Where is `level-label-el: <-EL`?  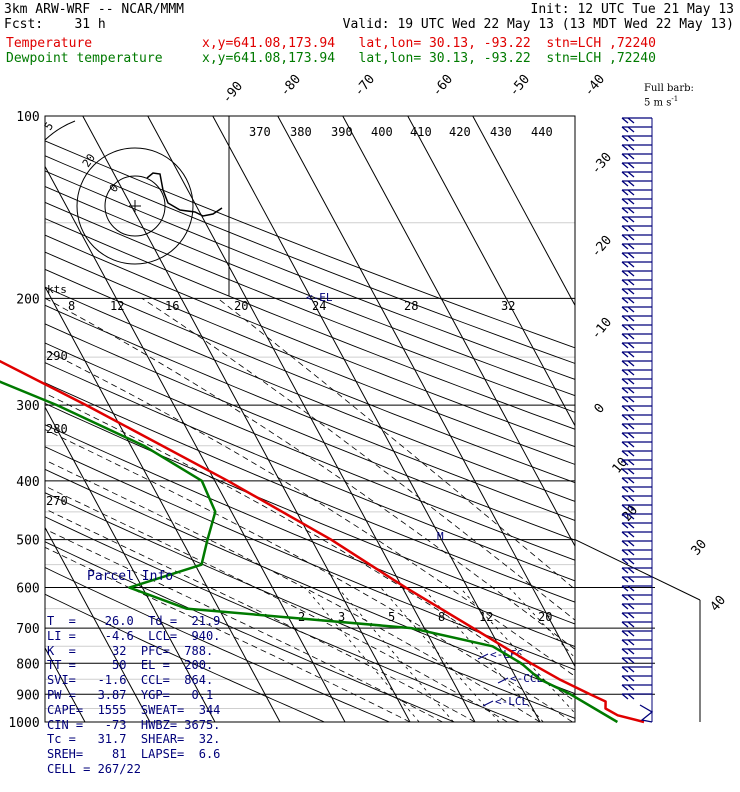
level-label-el: <-EL is located at coordinates (319, 297).